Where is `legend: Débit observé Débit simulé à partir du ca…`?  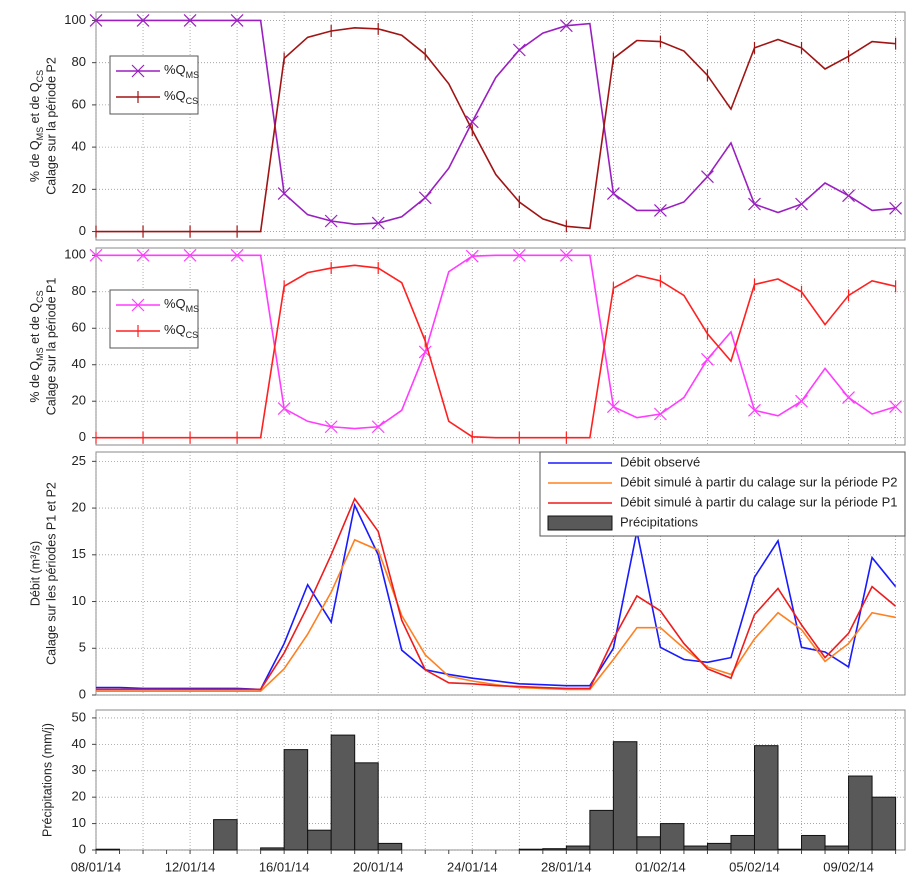
legend: Débit observé Débit simulé à partir du ca… is located at coordinates (722, 494).